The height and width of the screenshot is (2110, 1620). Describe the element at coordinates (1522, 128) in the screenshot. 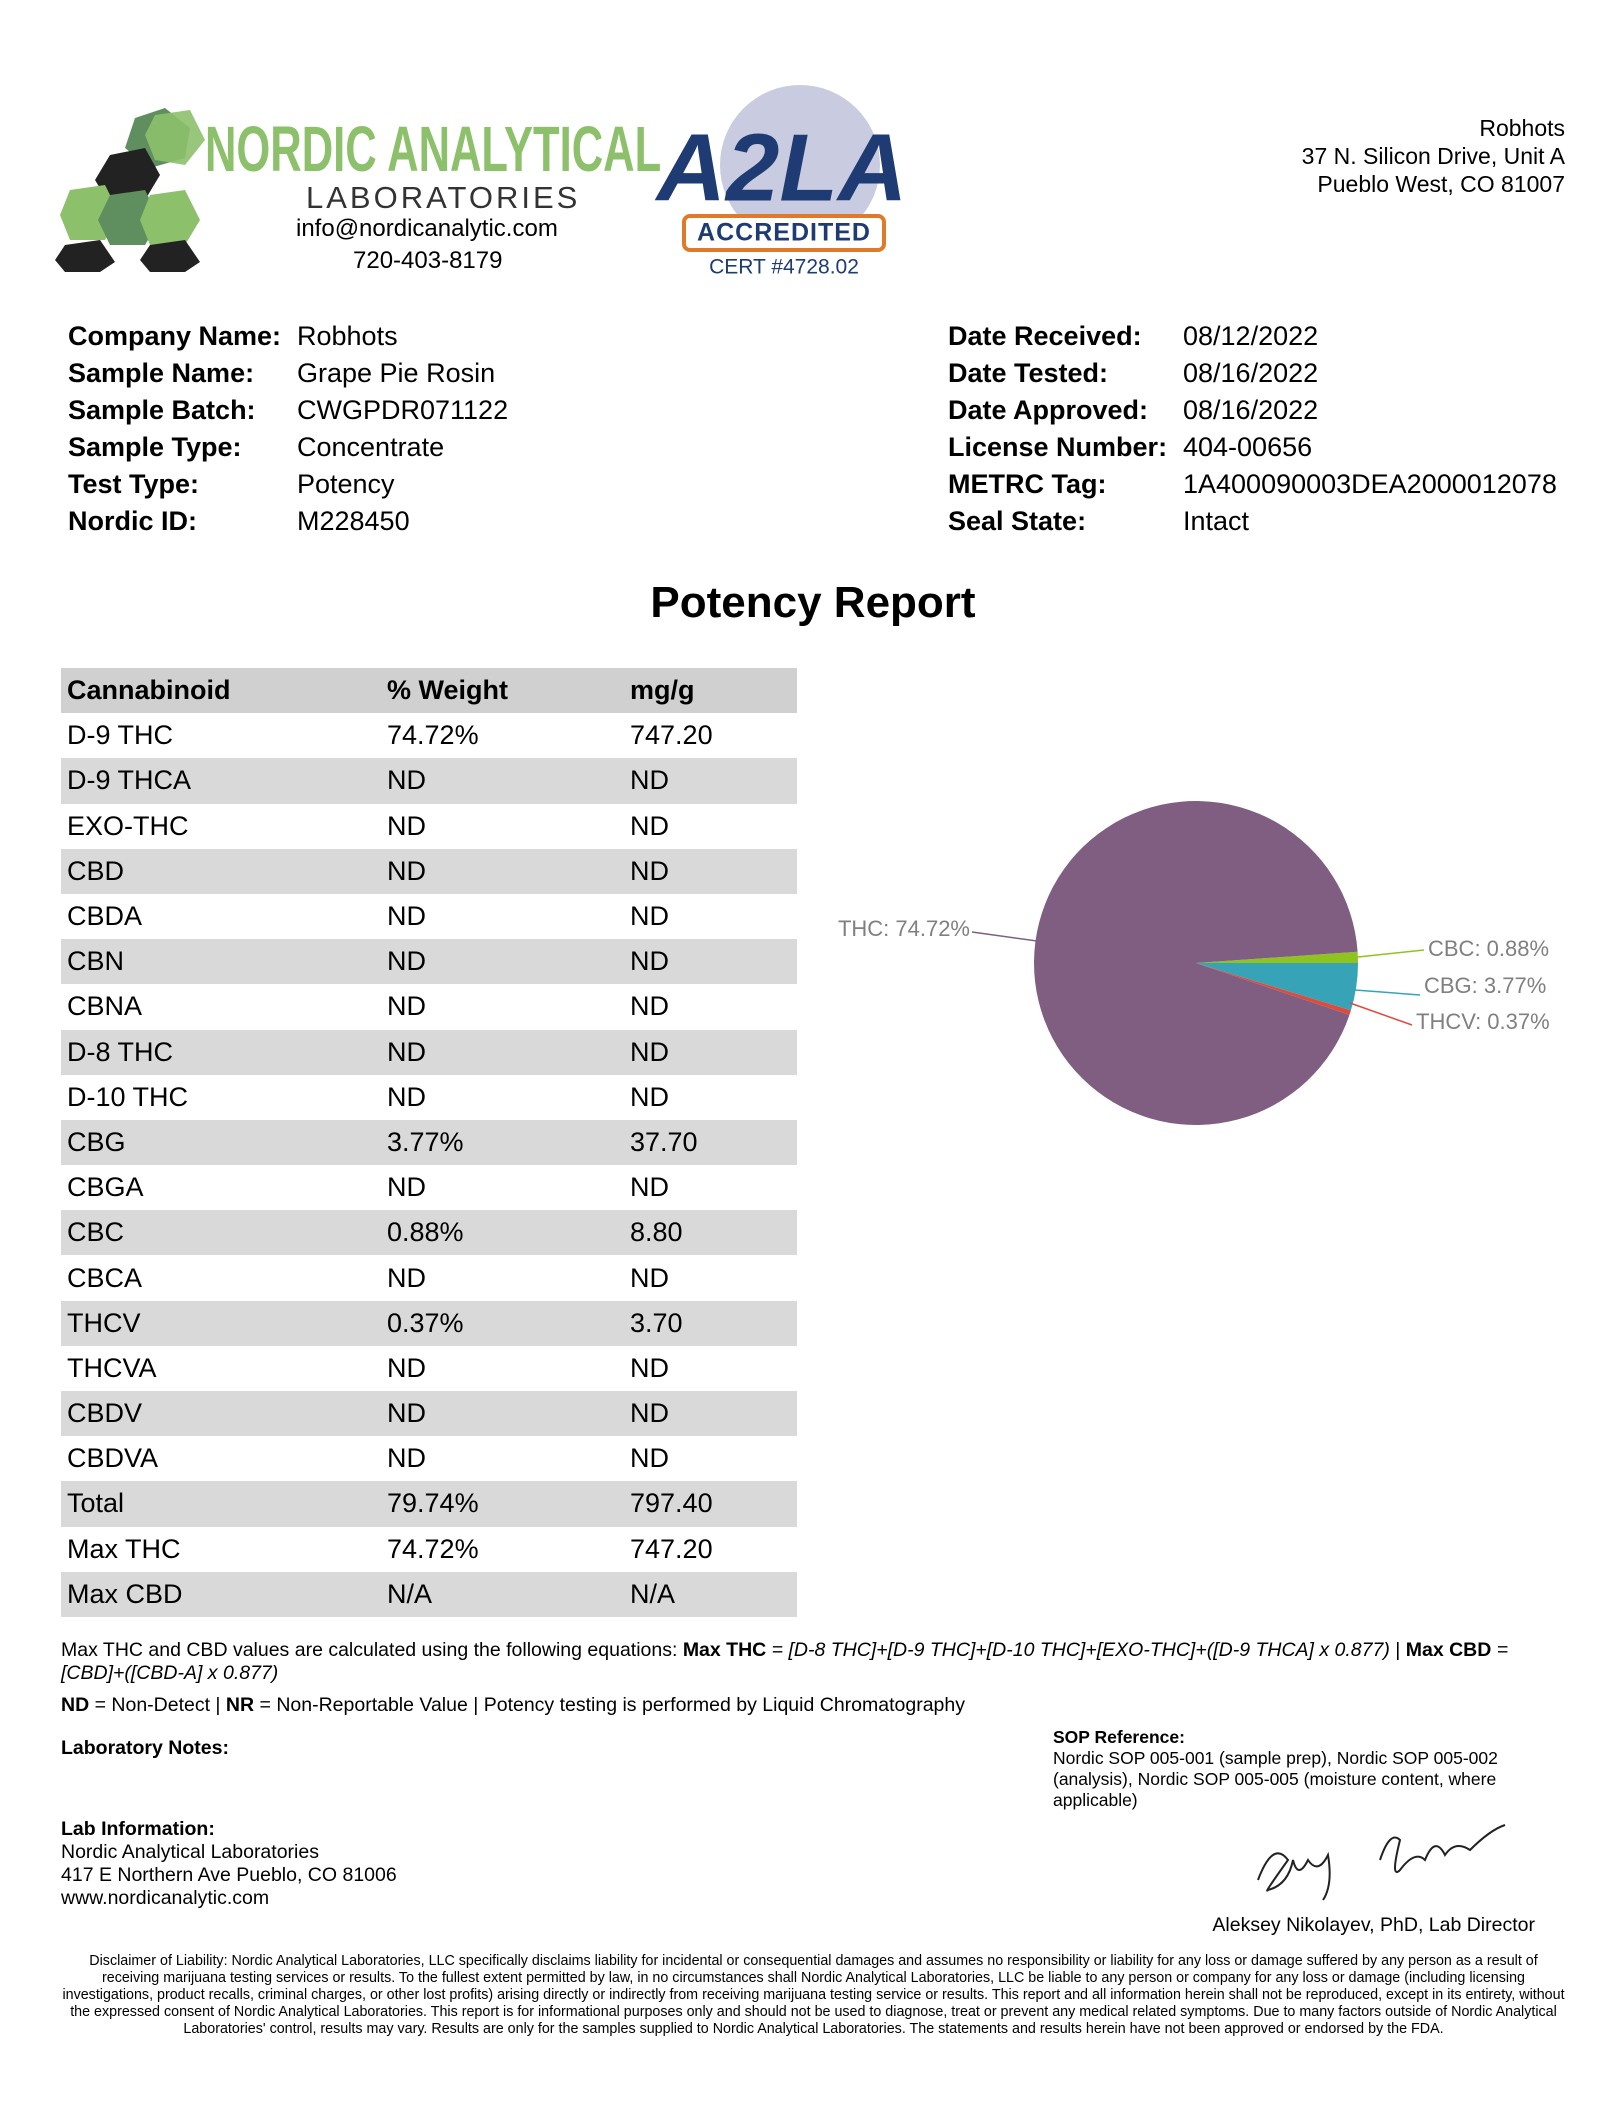

I see `address-line: Robhots` at that location.